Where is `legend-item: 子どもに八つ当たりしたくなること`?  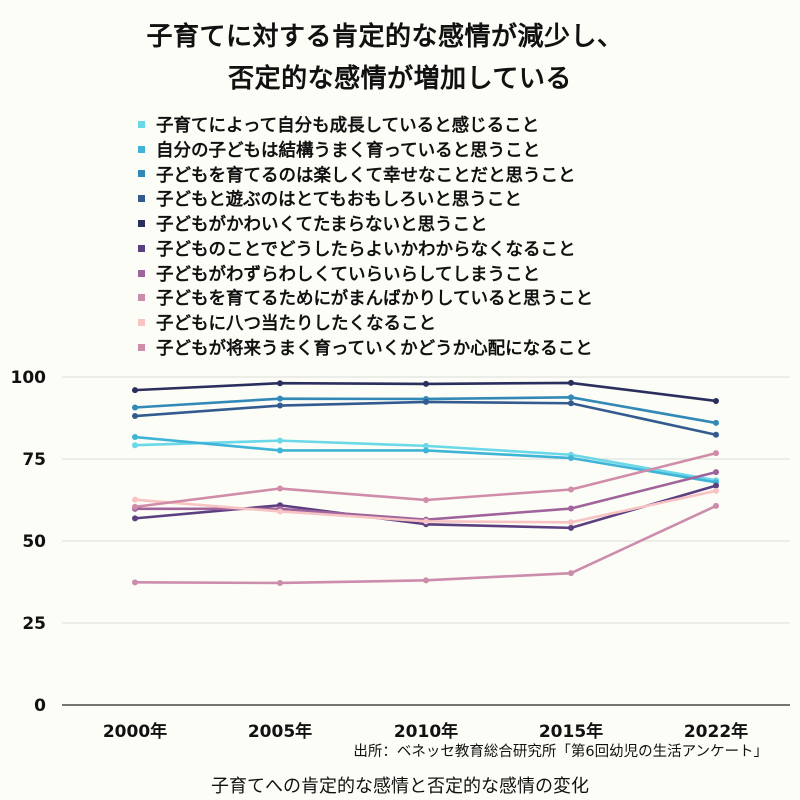 legend-item: 子どもに八つ当たりしたくなること is located at coordinates (365, 322).